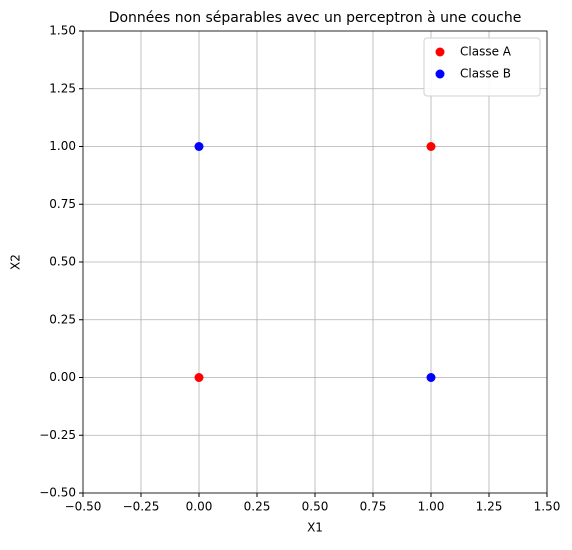 The width and height of the screenshot is (572, 550). What do you see at coordinates (141, 507) in the screenshot?
I see `x-tick-label: −0.25` at bounding box center [141, 507].